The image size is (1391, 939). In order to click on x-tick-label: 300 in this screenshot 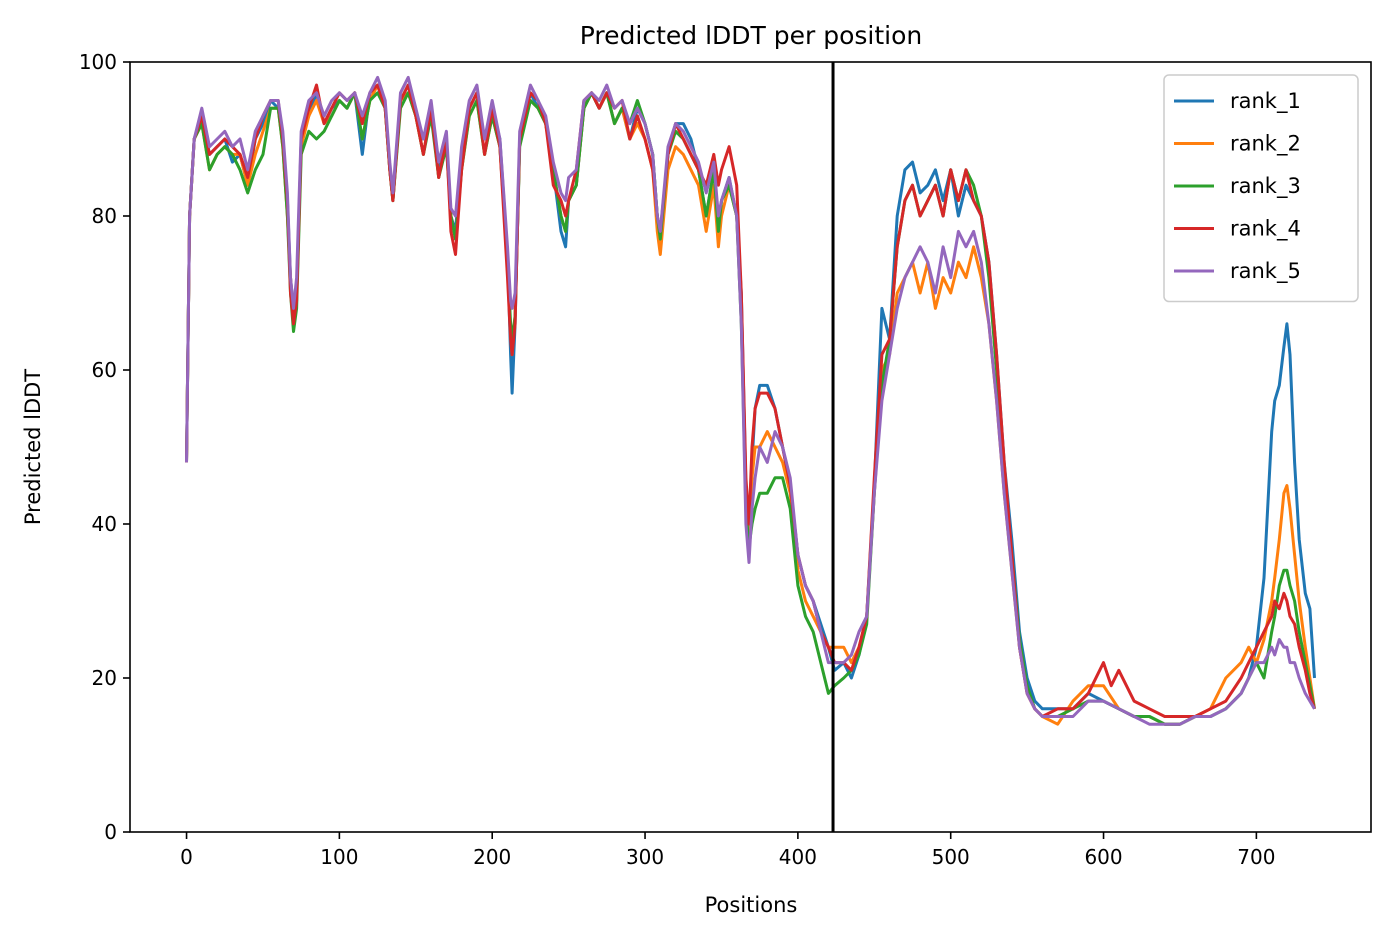, I will do `click(645, 857)`.